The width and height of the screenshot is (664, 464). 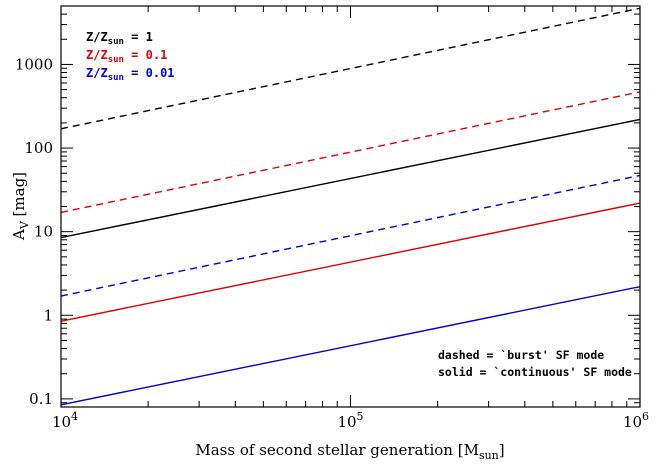 I want to click on y-tick-label: 100, so click(x=38, y=148).